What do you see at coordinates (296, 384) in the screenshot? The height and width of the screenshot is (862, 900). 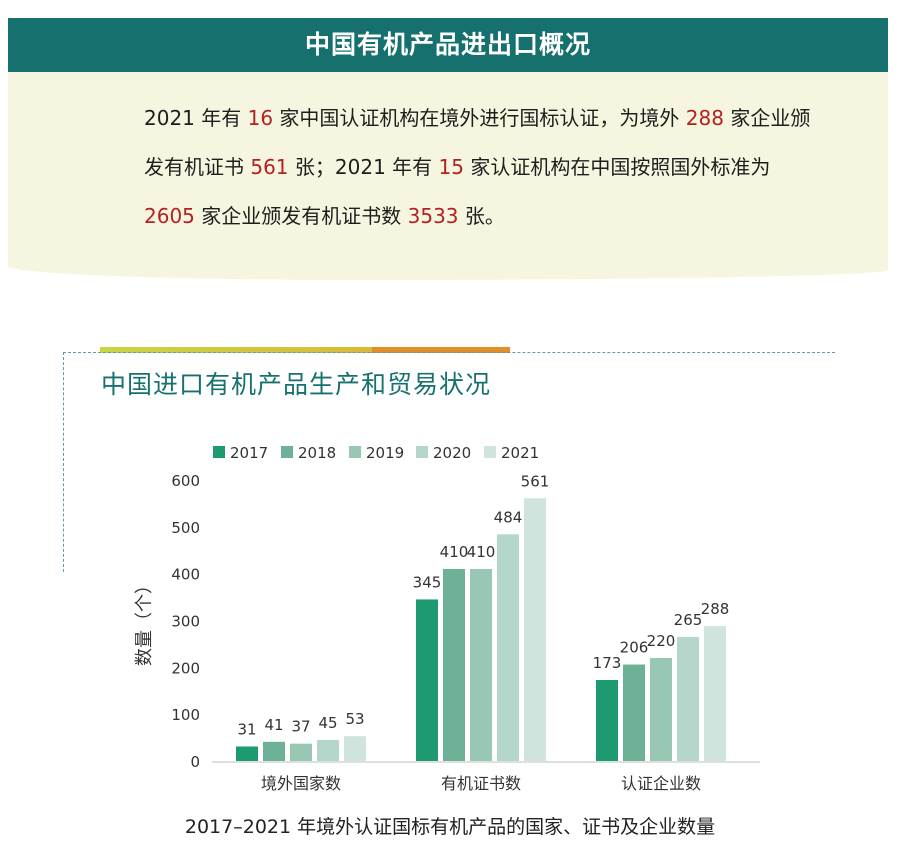 I see `section-title: 中国进口有机产品生产和贸易状况` at bounding box center [296, 384].